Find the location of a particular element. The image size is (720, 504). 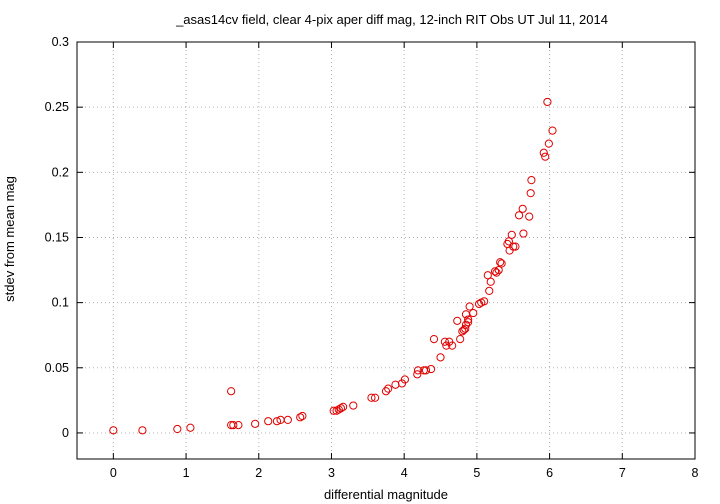

y-tick-label: 0.15 is located at coordinates (57, 237).